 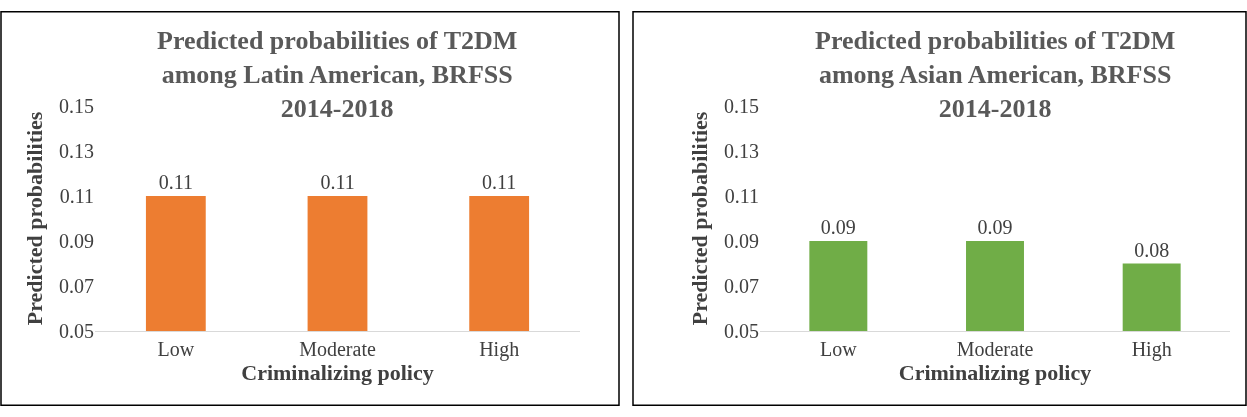 I want to click on data-label: 0.08, so click(x=1152, y=249).